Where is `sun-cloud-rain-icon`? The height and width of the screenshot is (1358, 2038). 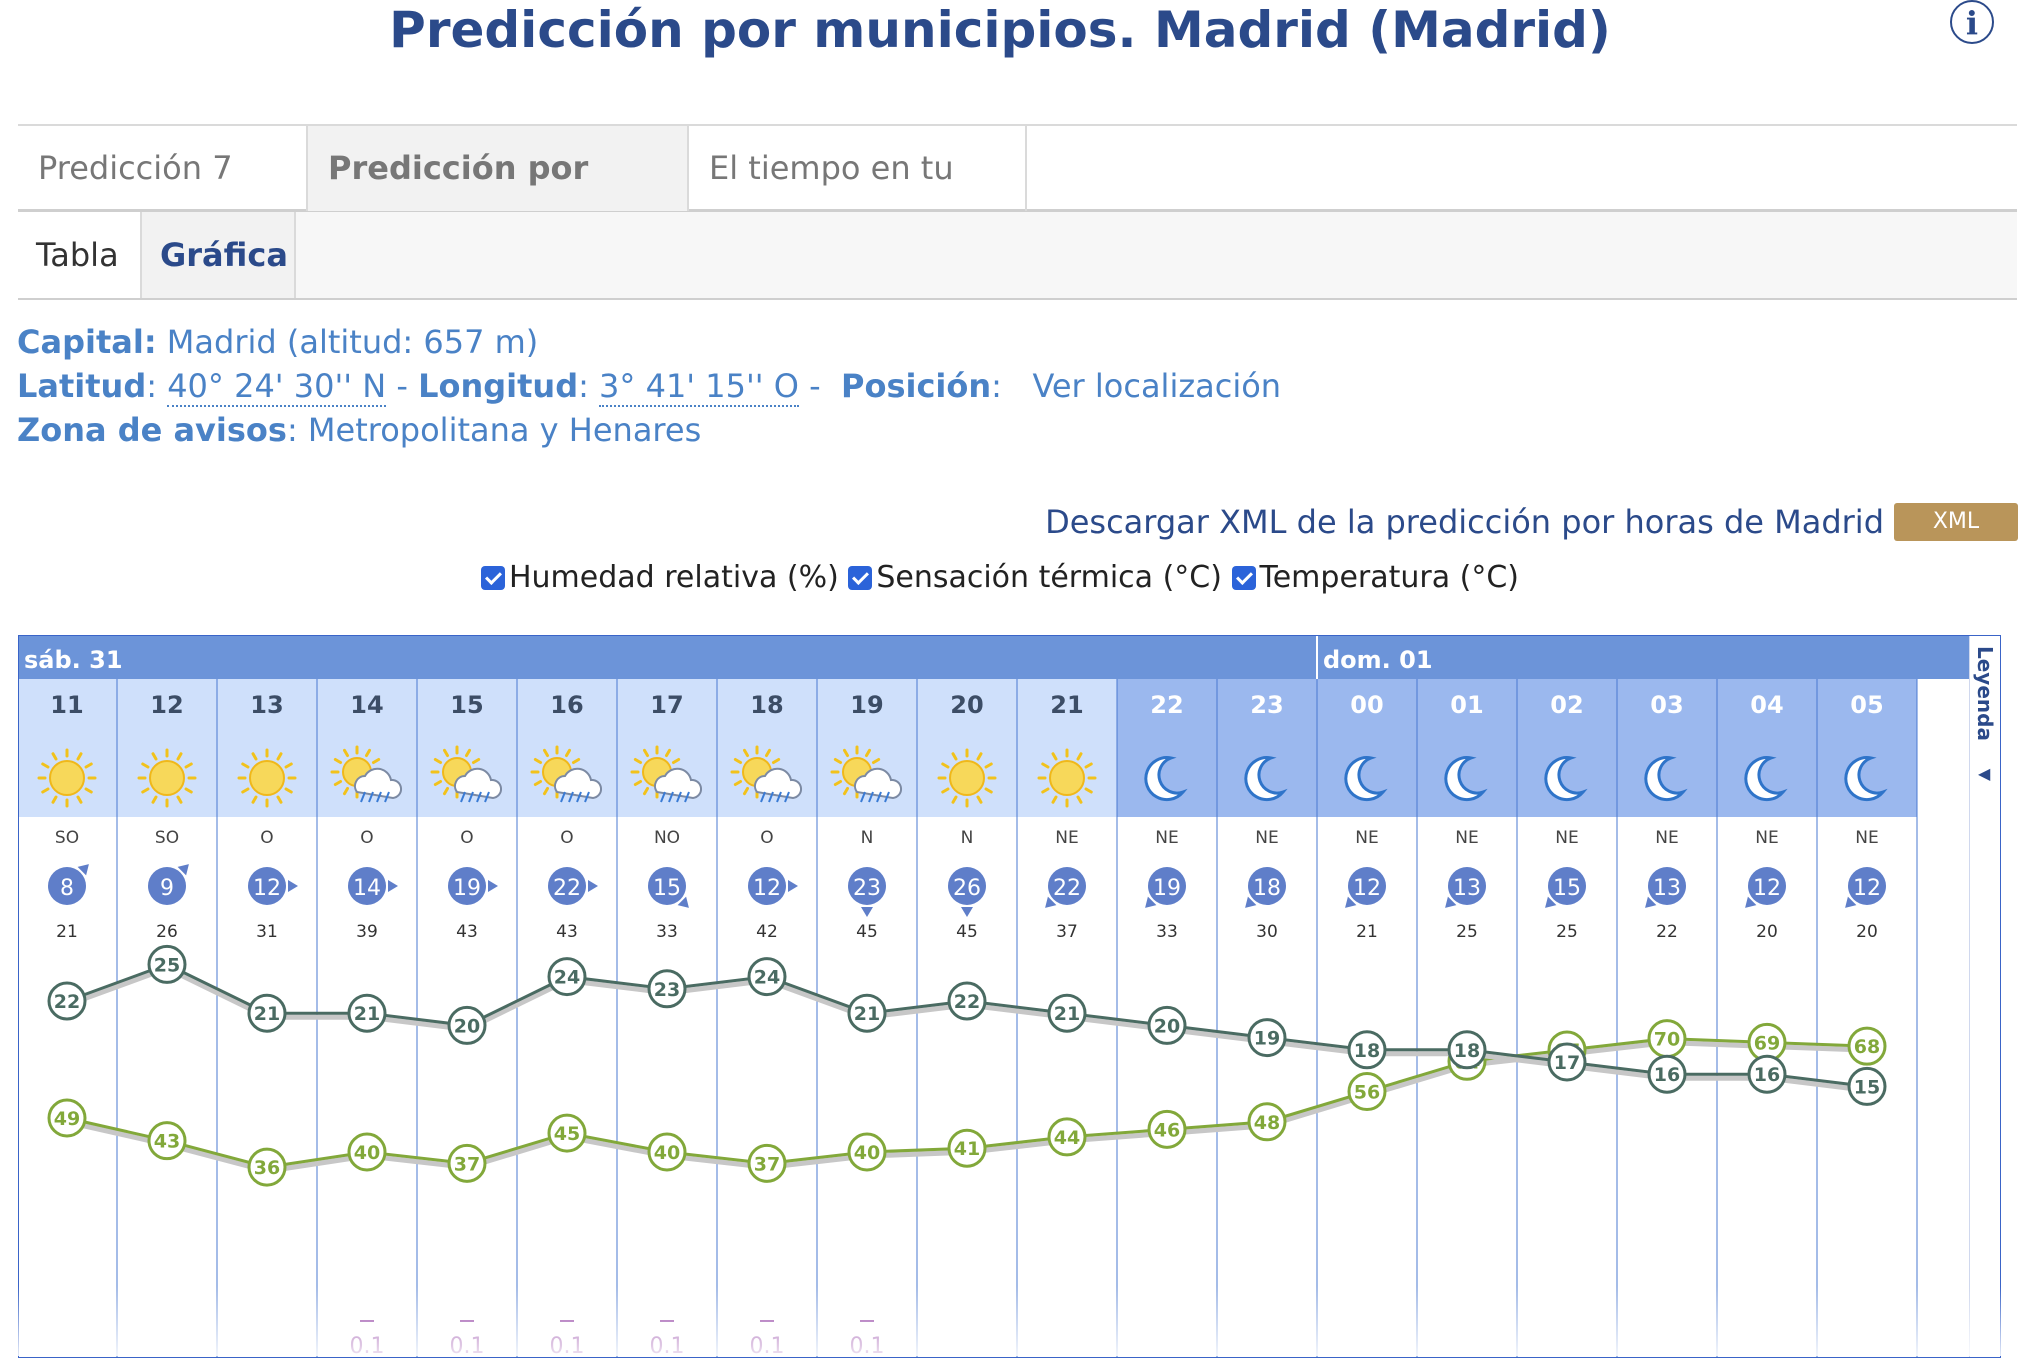
sun-cloud-rain-icon is located at coordinates (566, 774).